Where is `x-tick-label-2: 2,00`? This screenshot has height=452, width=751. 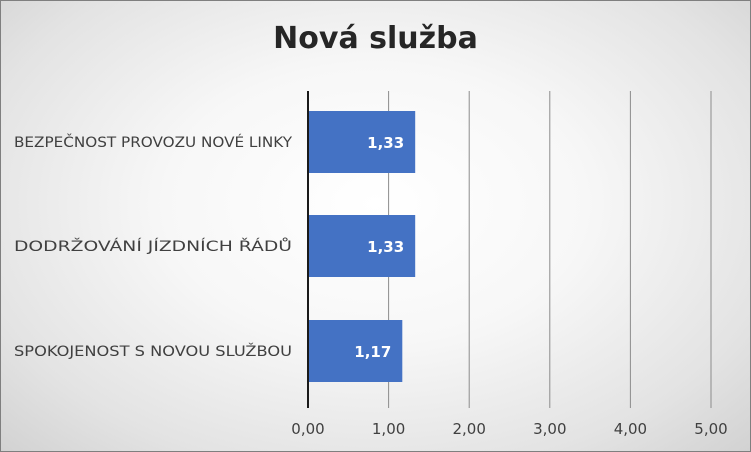
x-tick-label-2: 2,00 is located at coordinates (468, 429).